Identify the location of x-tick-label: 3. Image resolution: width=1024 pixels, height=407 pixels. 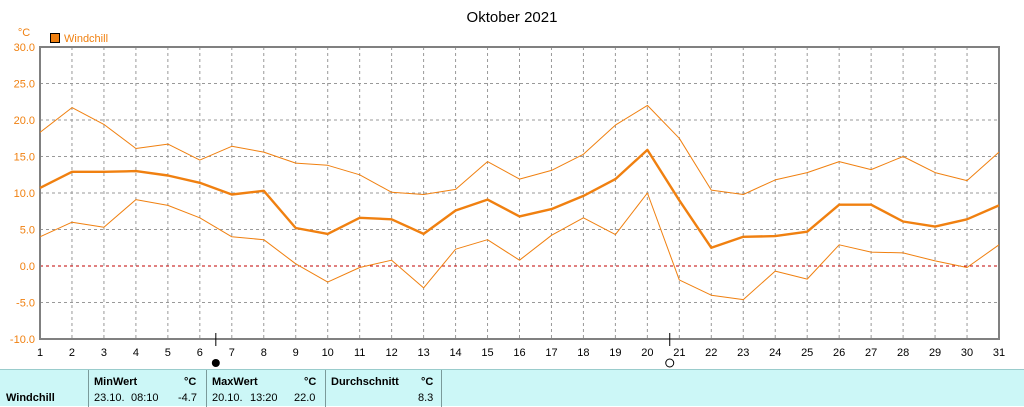
(104, 353).